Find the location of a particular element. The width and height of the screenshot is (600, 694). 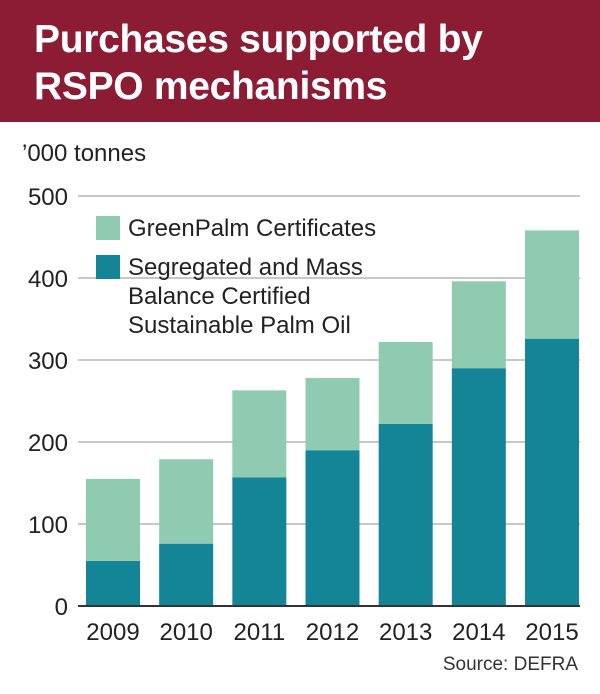

x-tick-label: 2009 is located at coordinates (112, 632).